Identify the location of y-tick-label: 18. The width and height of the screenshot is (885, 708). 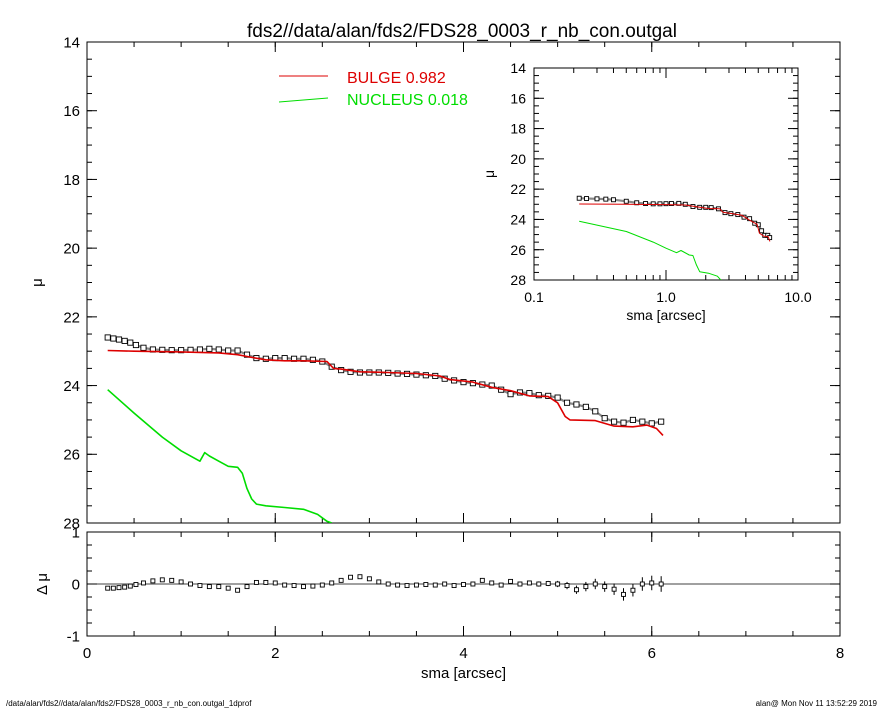
(71, 180).